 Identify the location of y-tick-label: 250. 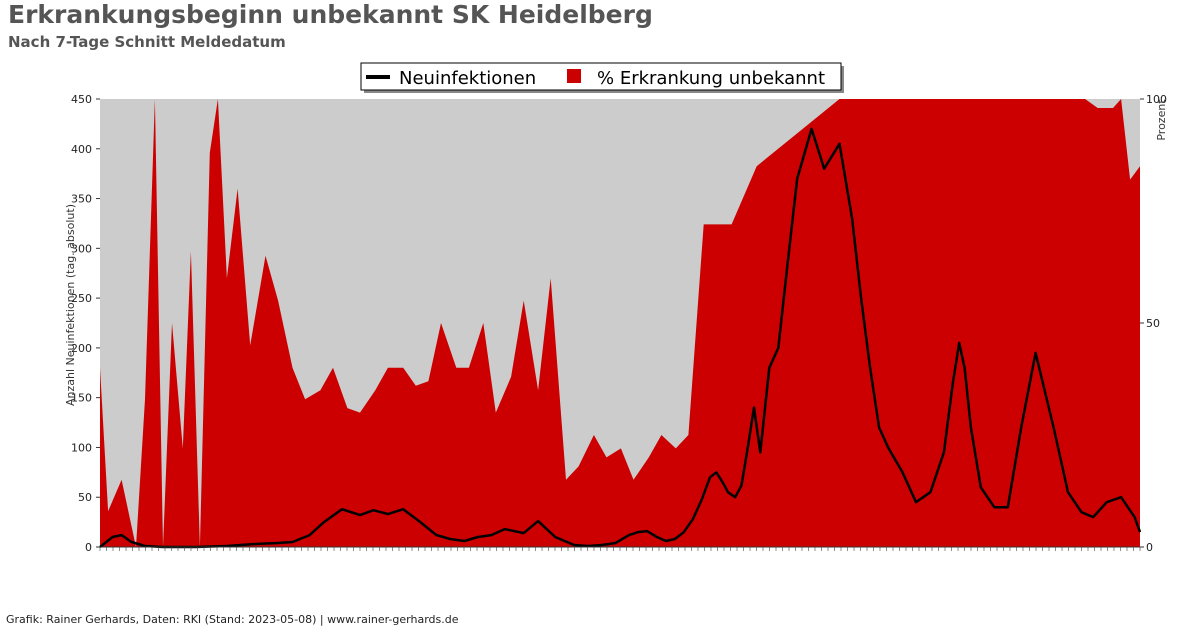
(81, 298).